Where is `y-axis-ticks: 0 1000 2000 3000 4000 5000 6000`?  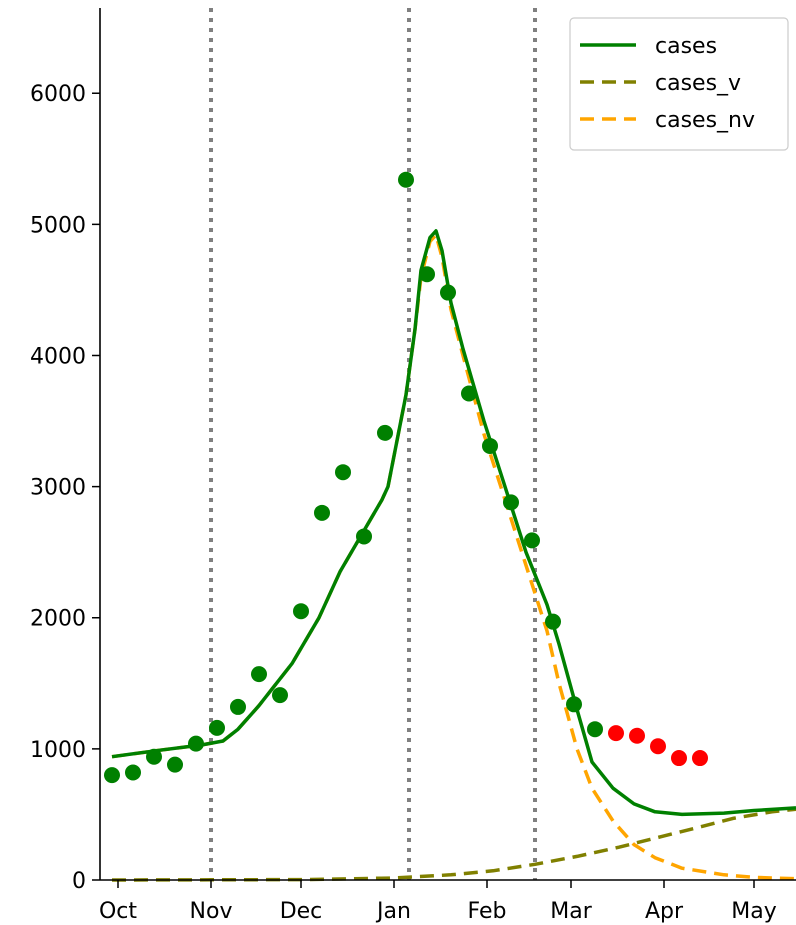
y-axis-ticks: 0 1000 2000 3000 4000 5000 6000 is located at coordinates (65, 488).